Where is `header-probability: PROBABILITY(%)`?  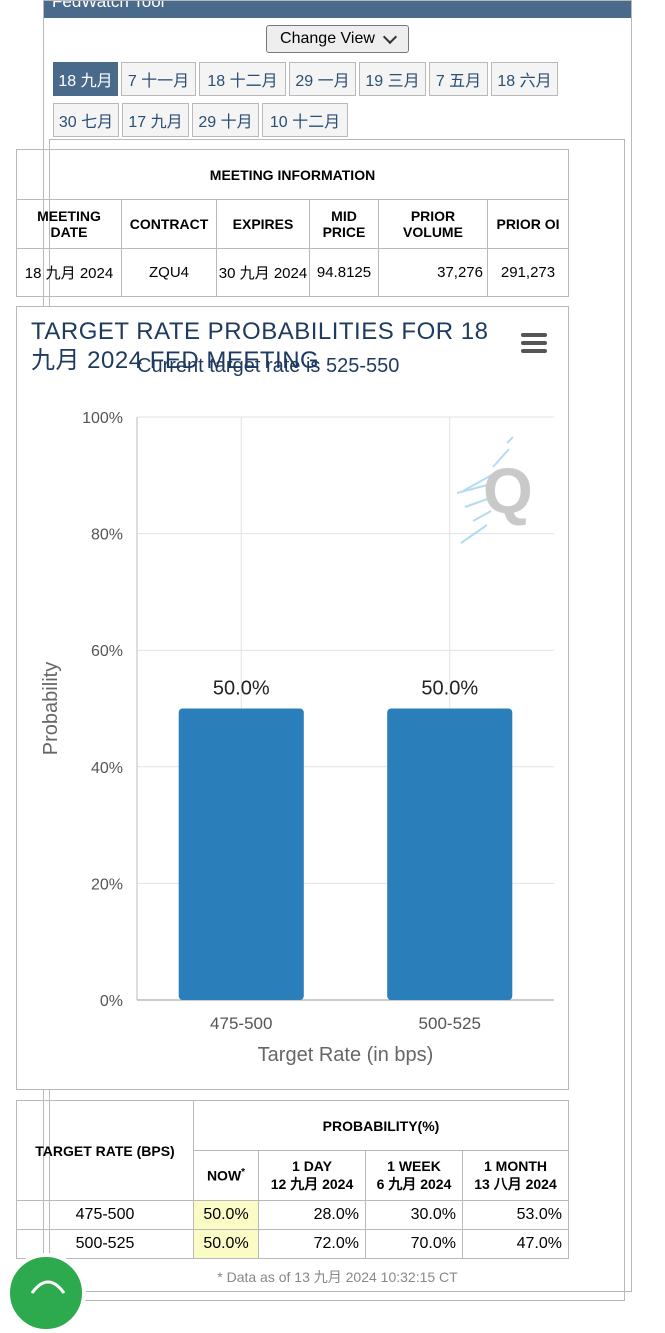
header-probability: PROBABILITY(%) is located at coordinates (381, 1125).